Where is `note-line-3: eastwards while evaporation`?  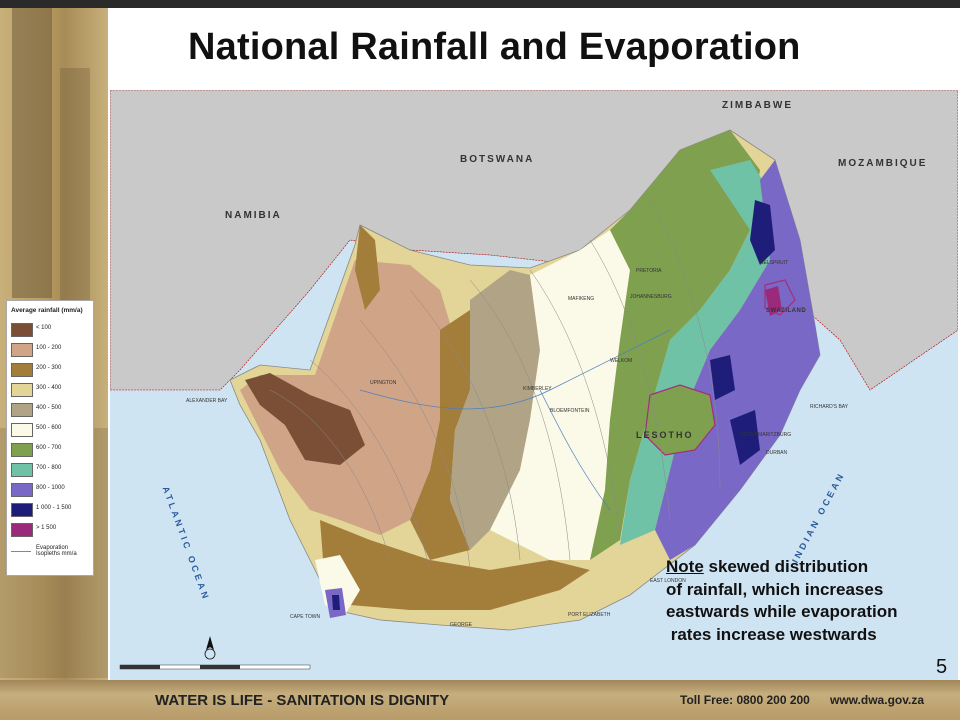
note-line-3: eastwards while evaporation is located at coordinates (782, 611).